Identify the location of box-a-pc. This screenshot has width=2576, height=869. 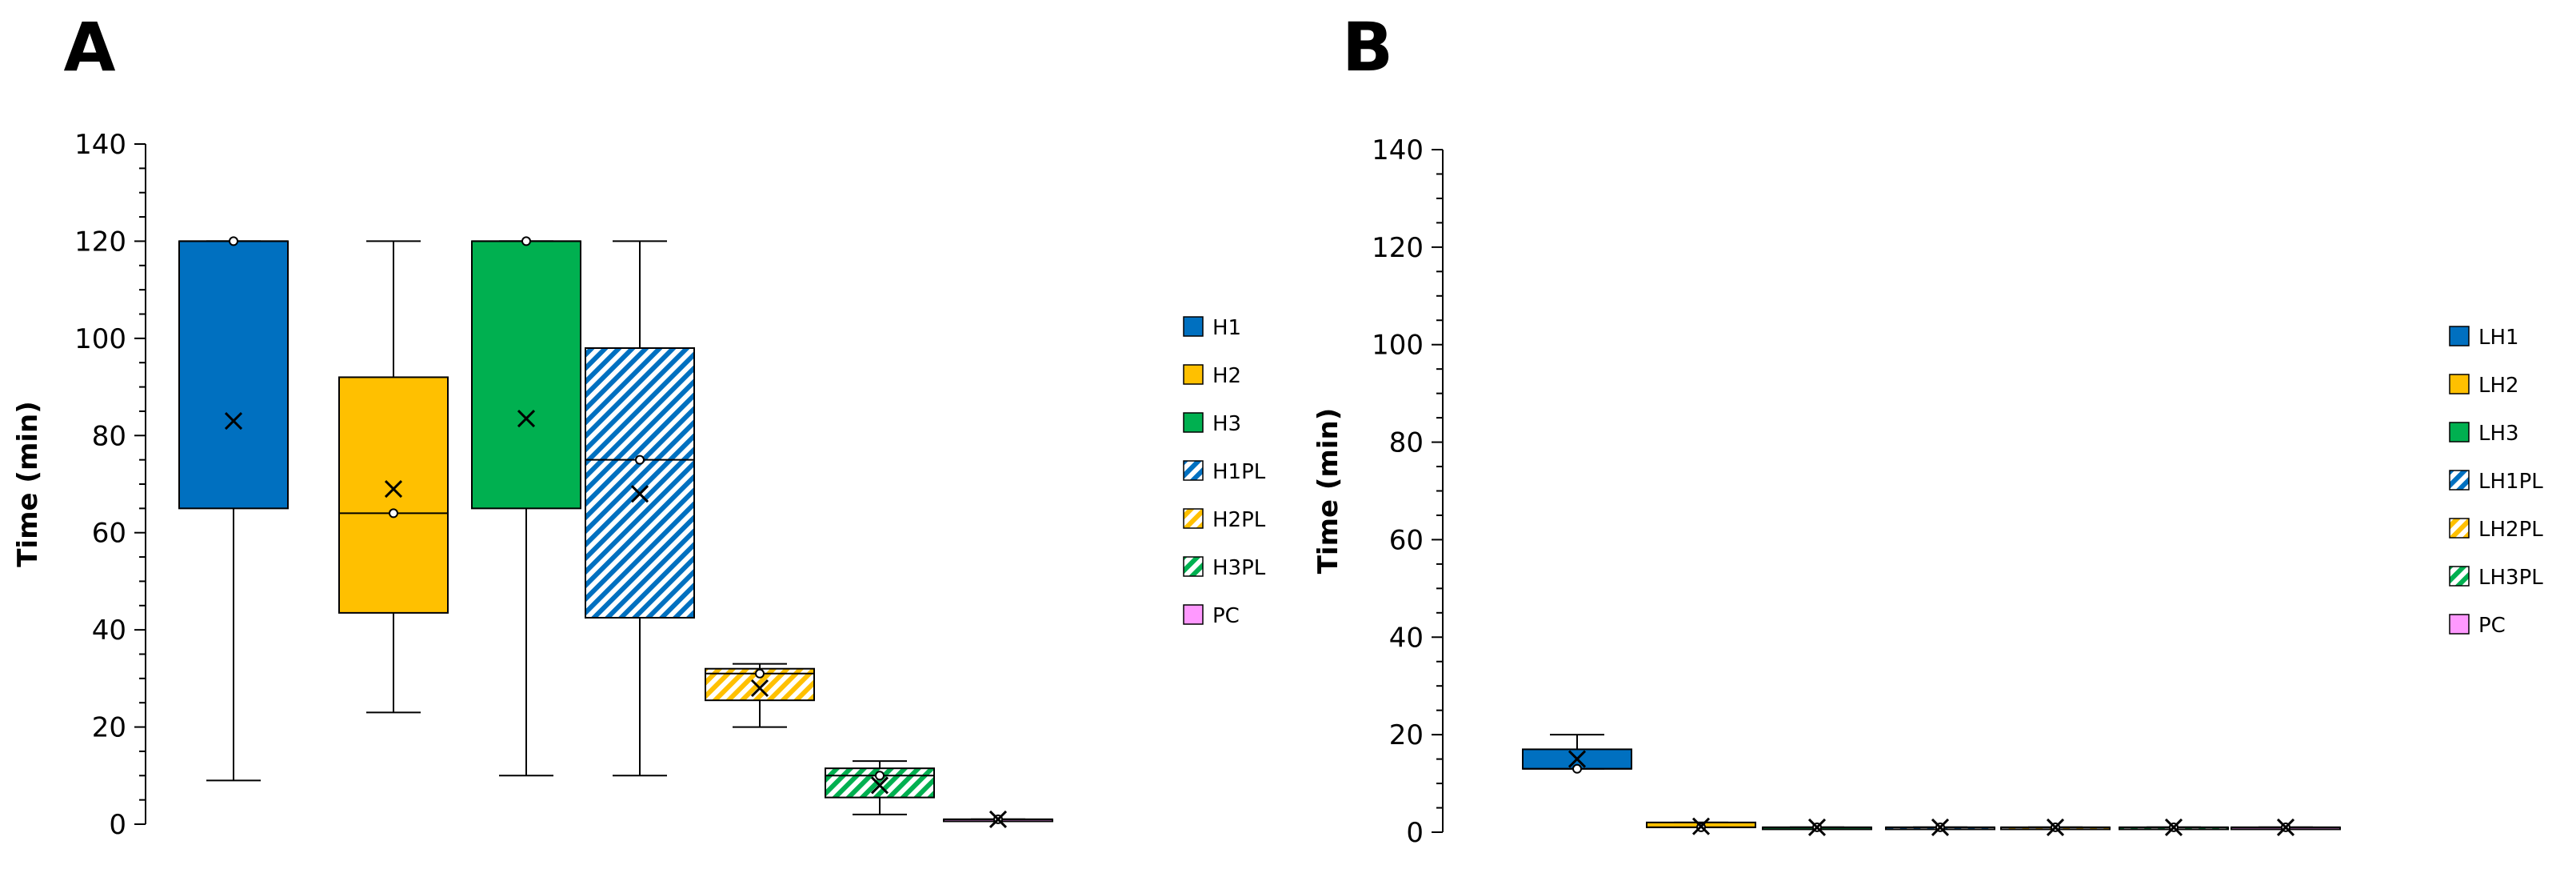
(998, 819).